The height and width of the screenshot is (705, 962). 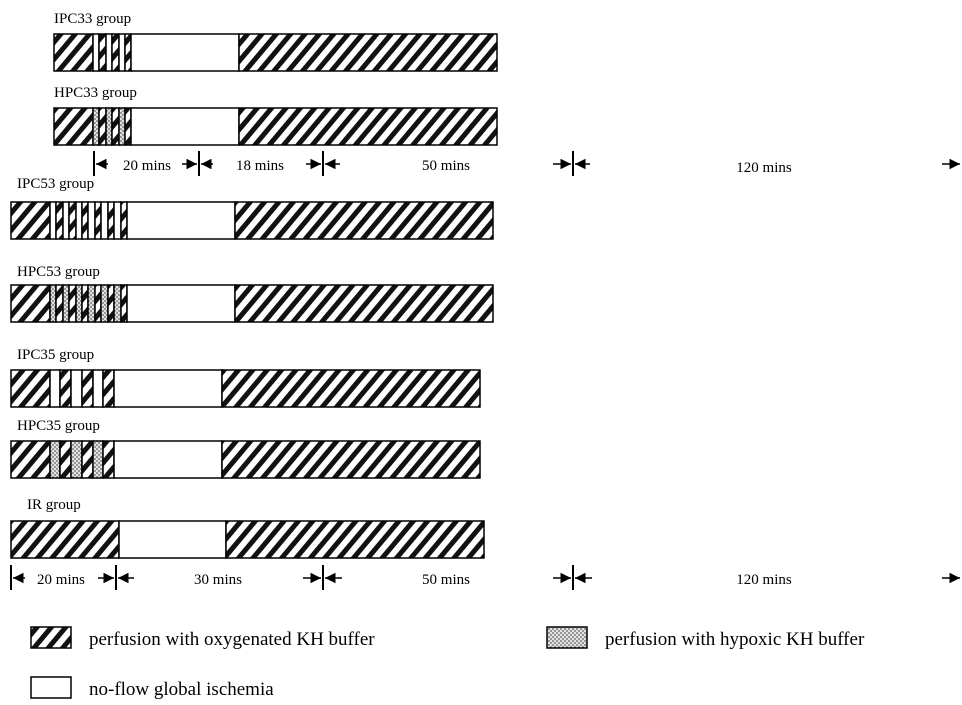 I want to click on group-timeline: IR group, so click(x=247, y=528).